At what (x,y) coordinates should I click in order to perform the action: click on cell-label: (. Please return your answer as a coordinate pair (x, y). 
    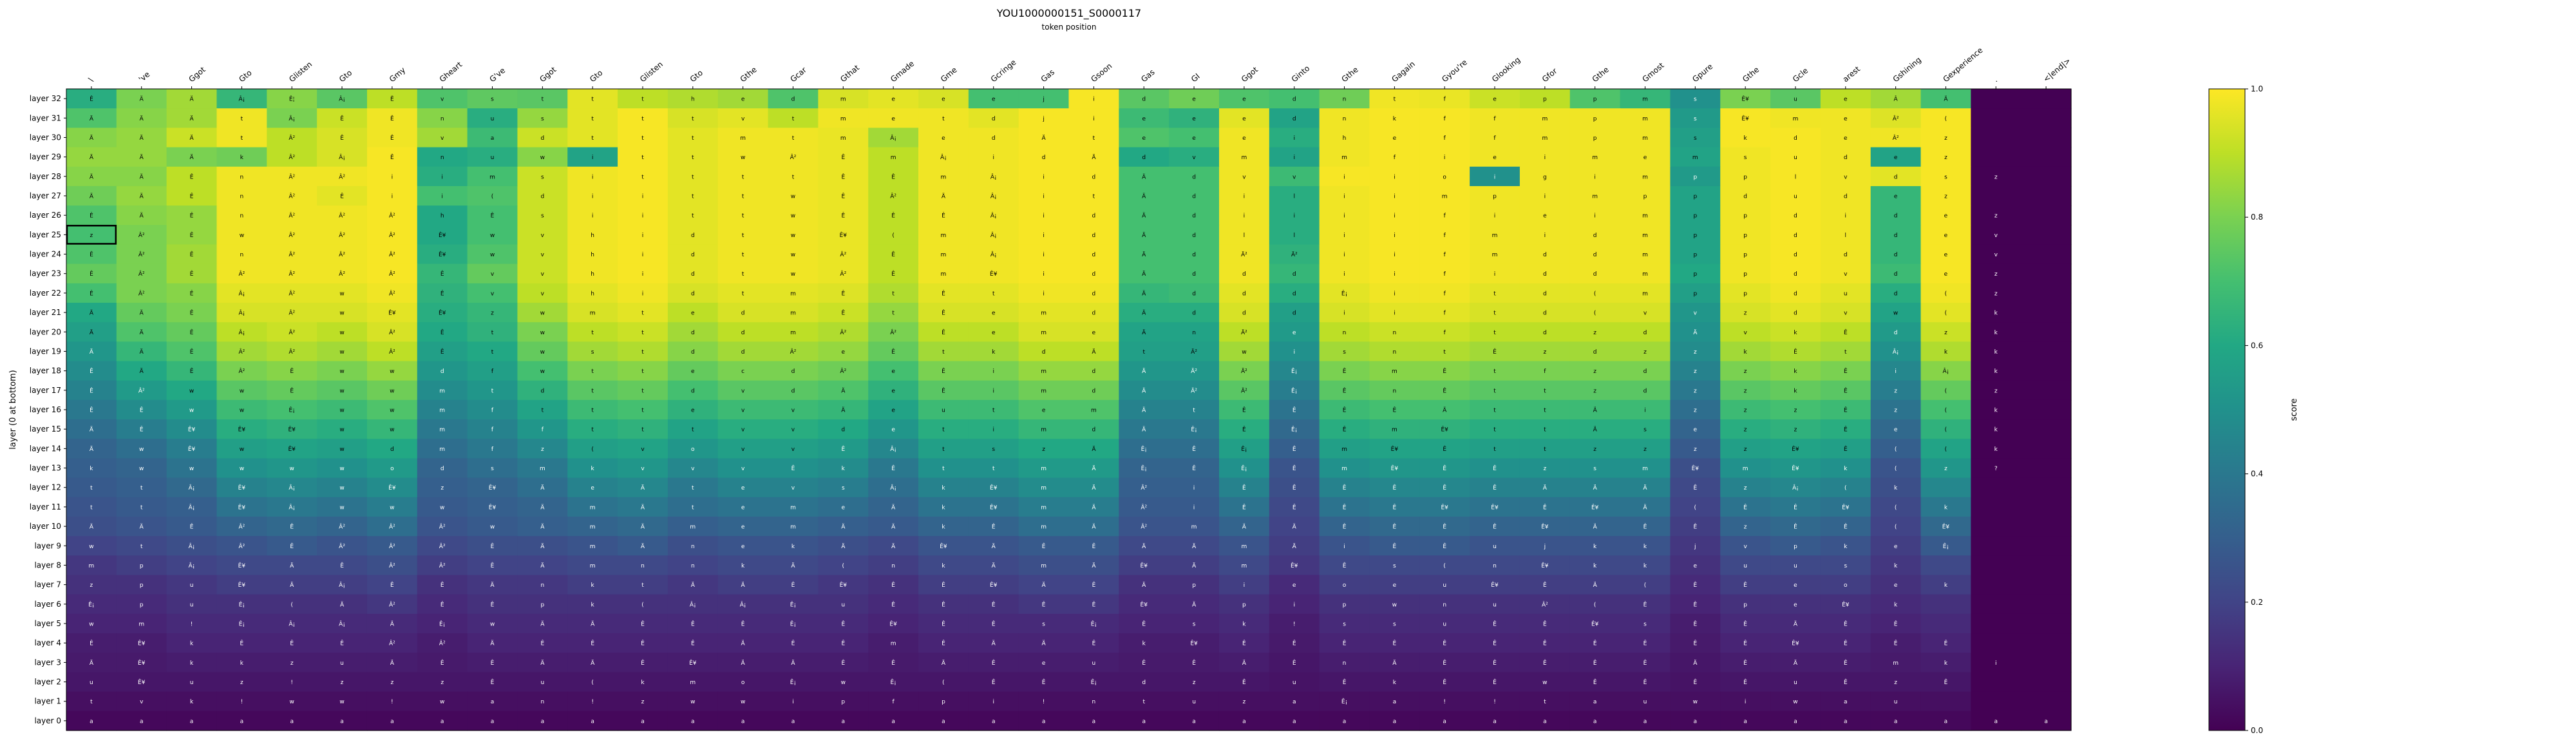
    Looking at the image, I should click on (1696, 508).